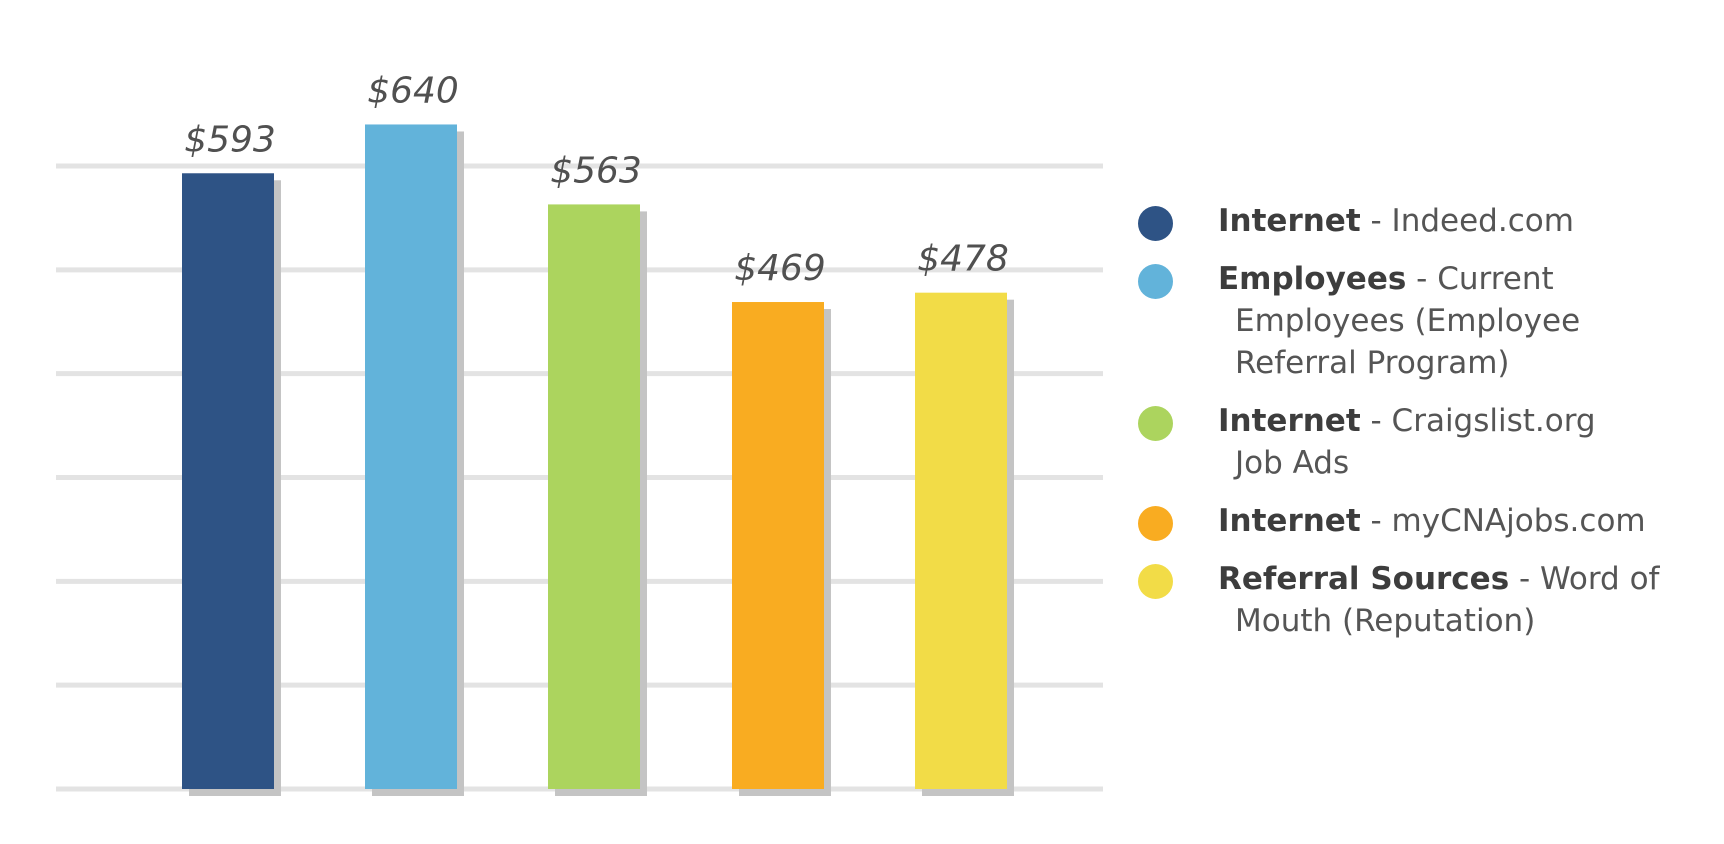 The height and width of the screenshot is (844, 1724). What do you see at coordinates (1480, 279) in the screenshot?
I see `legend-item-label: - Current` at bounding box center [1480, 279].